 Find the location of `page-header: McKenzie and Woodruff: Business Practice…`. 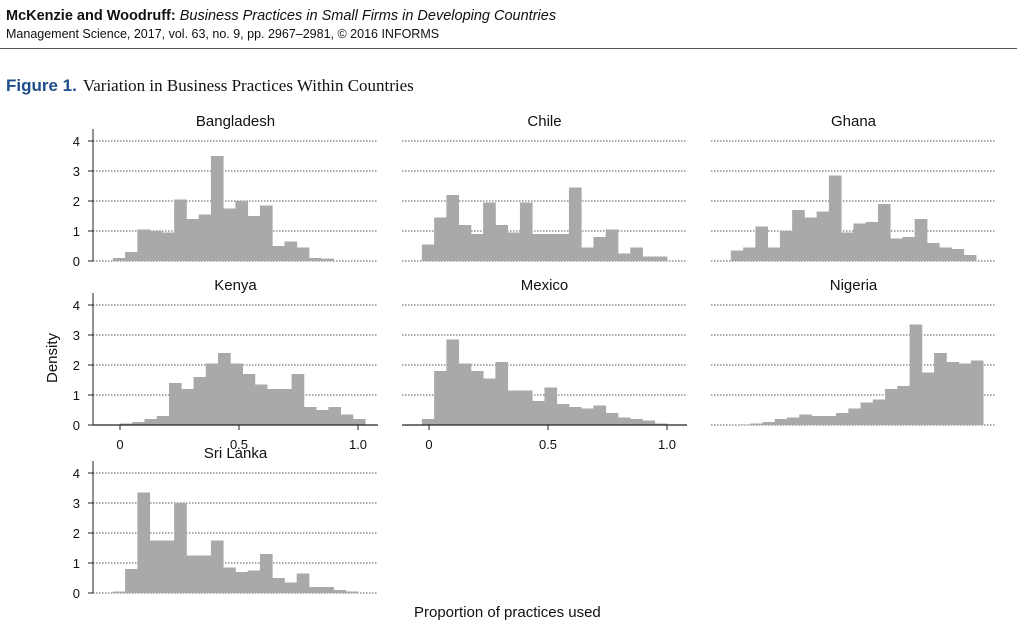

page-header: McKenzie and Woodruff: Business Practice… is located at coordinates (281, 25).